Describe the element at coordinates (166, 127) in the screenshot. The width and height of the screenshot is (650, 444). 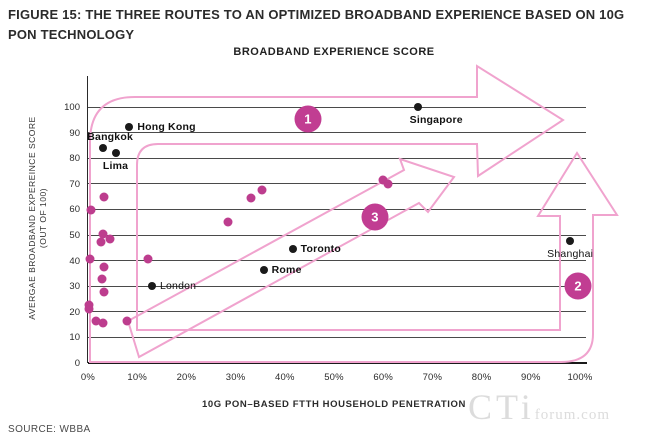
I see `city-label-hong-kong: Hong Kong` at that location.